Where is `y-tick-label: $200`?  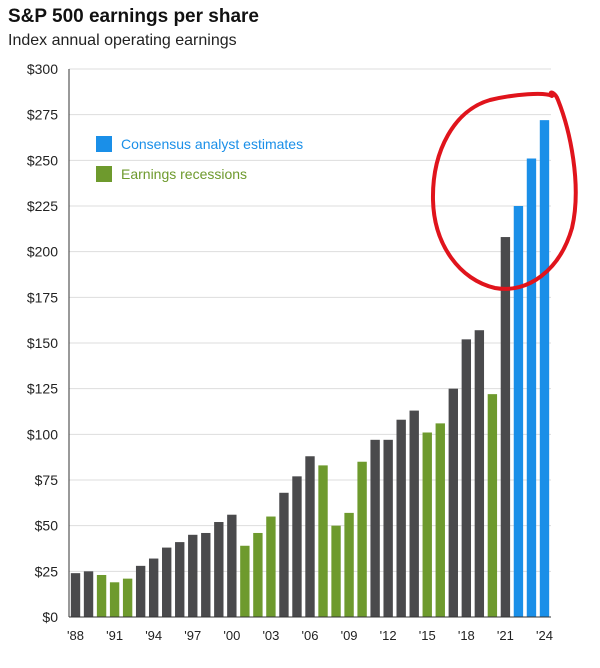
y-tick-label: $200 is located at coordinates (42, 252).